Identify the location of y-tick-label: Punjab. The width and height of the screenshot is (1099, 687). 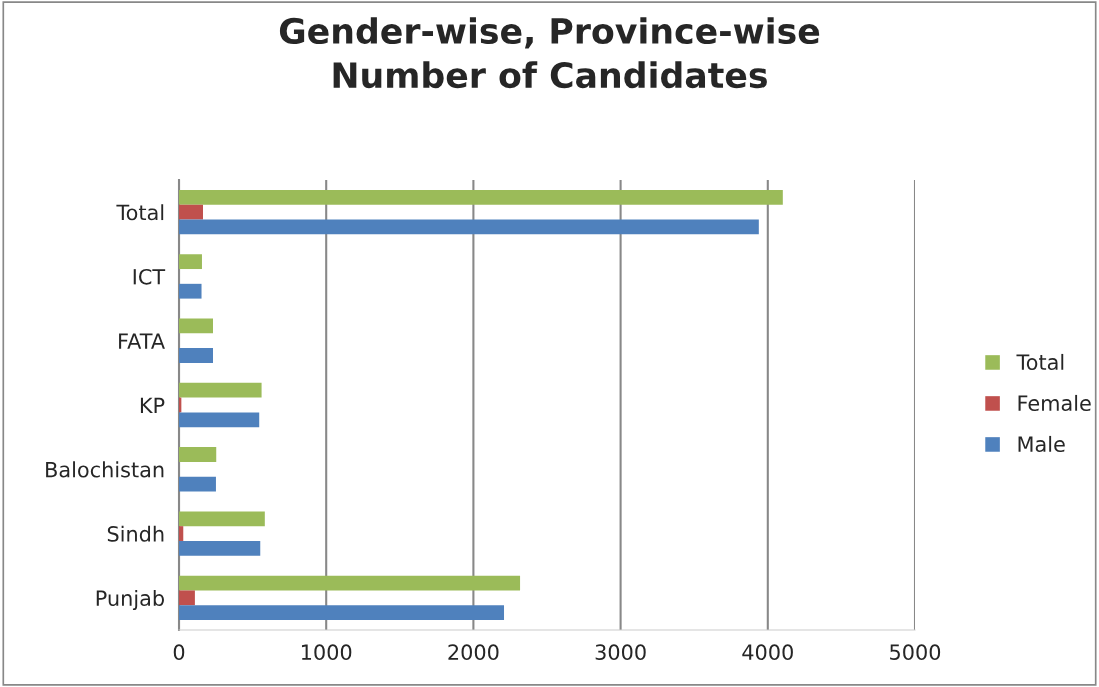
(130, 600).